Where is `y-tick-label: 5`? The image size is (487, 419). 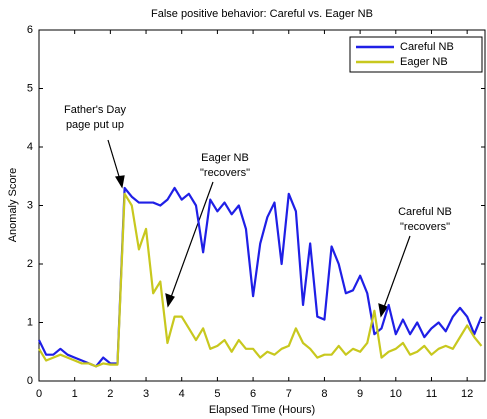 y-tick-label: 5 is located at coordinates (30, 88).